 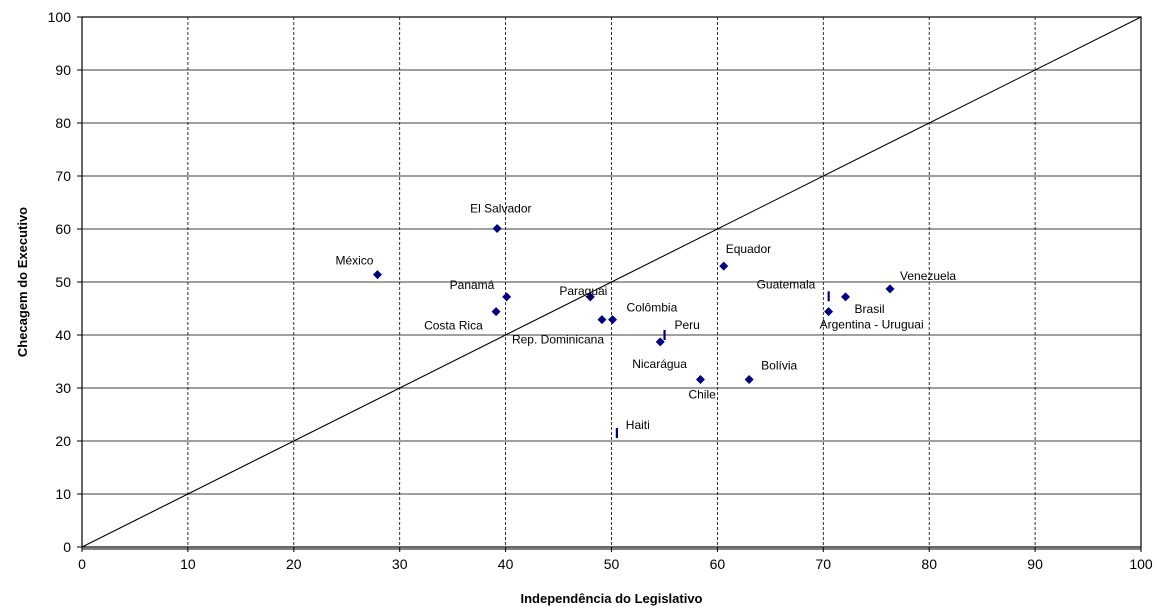 I want to click on x-tick-label: 30, so click(x=400, y=564).